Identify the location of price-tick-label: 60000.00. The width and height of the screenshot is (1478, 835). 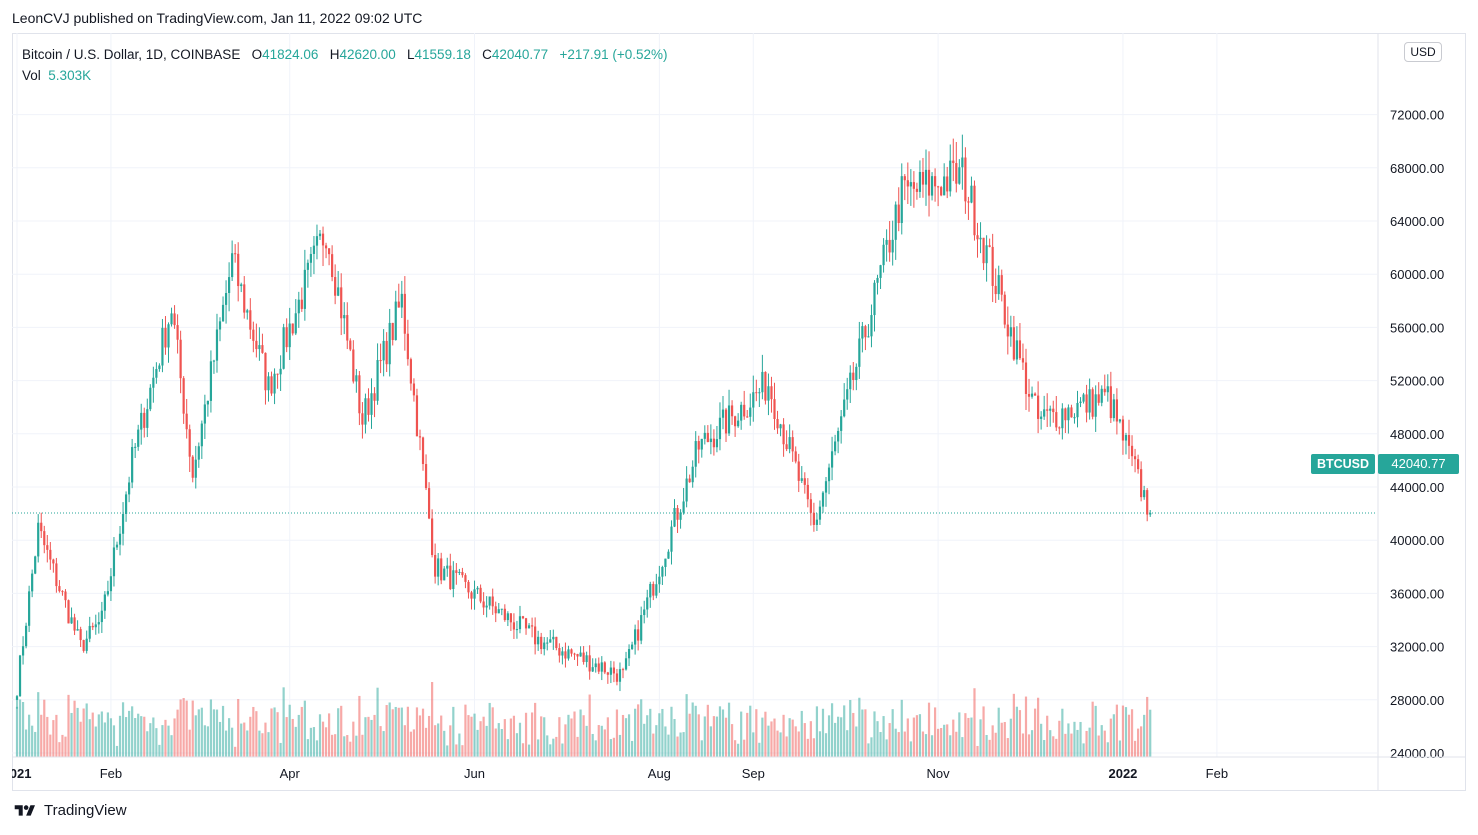
(1417, 274).